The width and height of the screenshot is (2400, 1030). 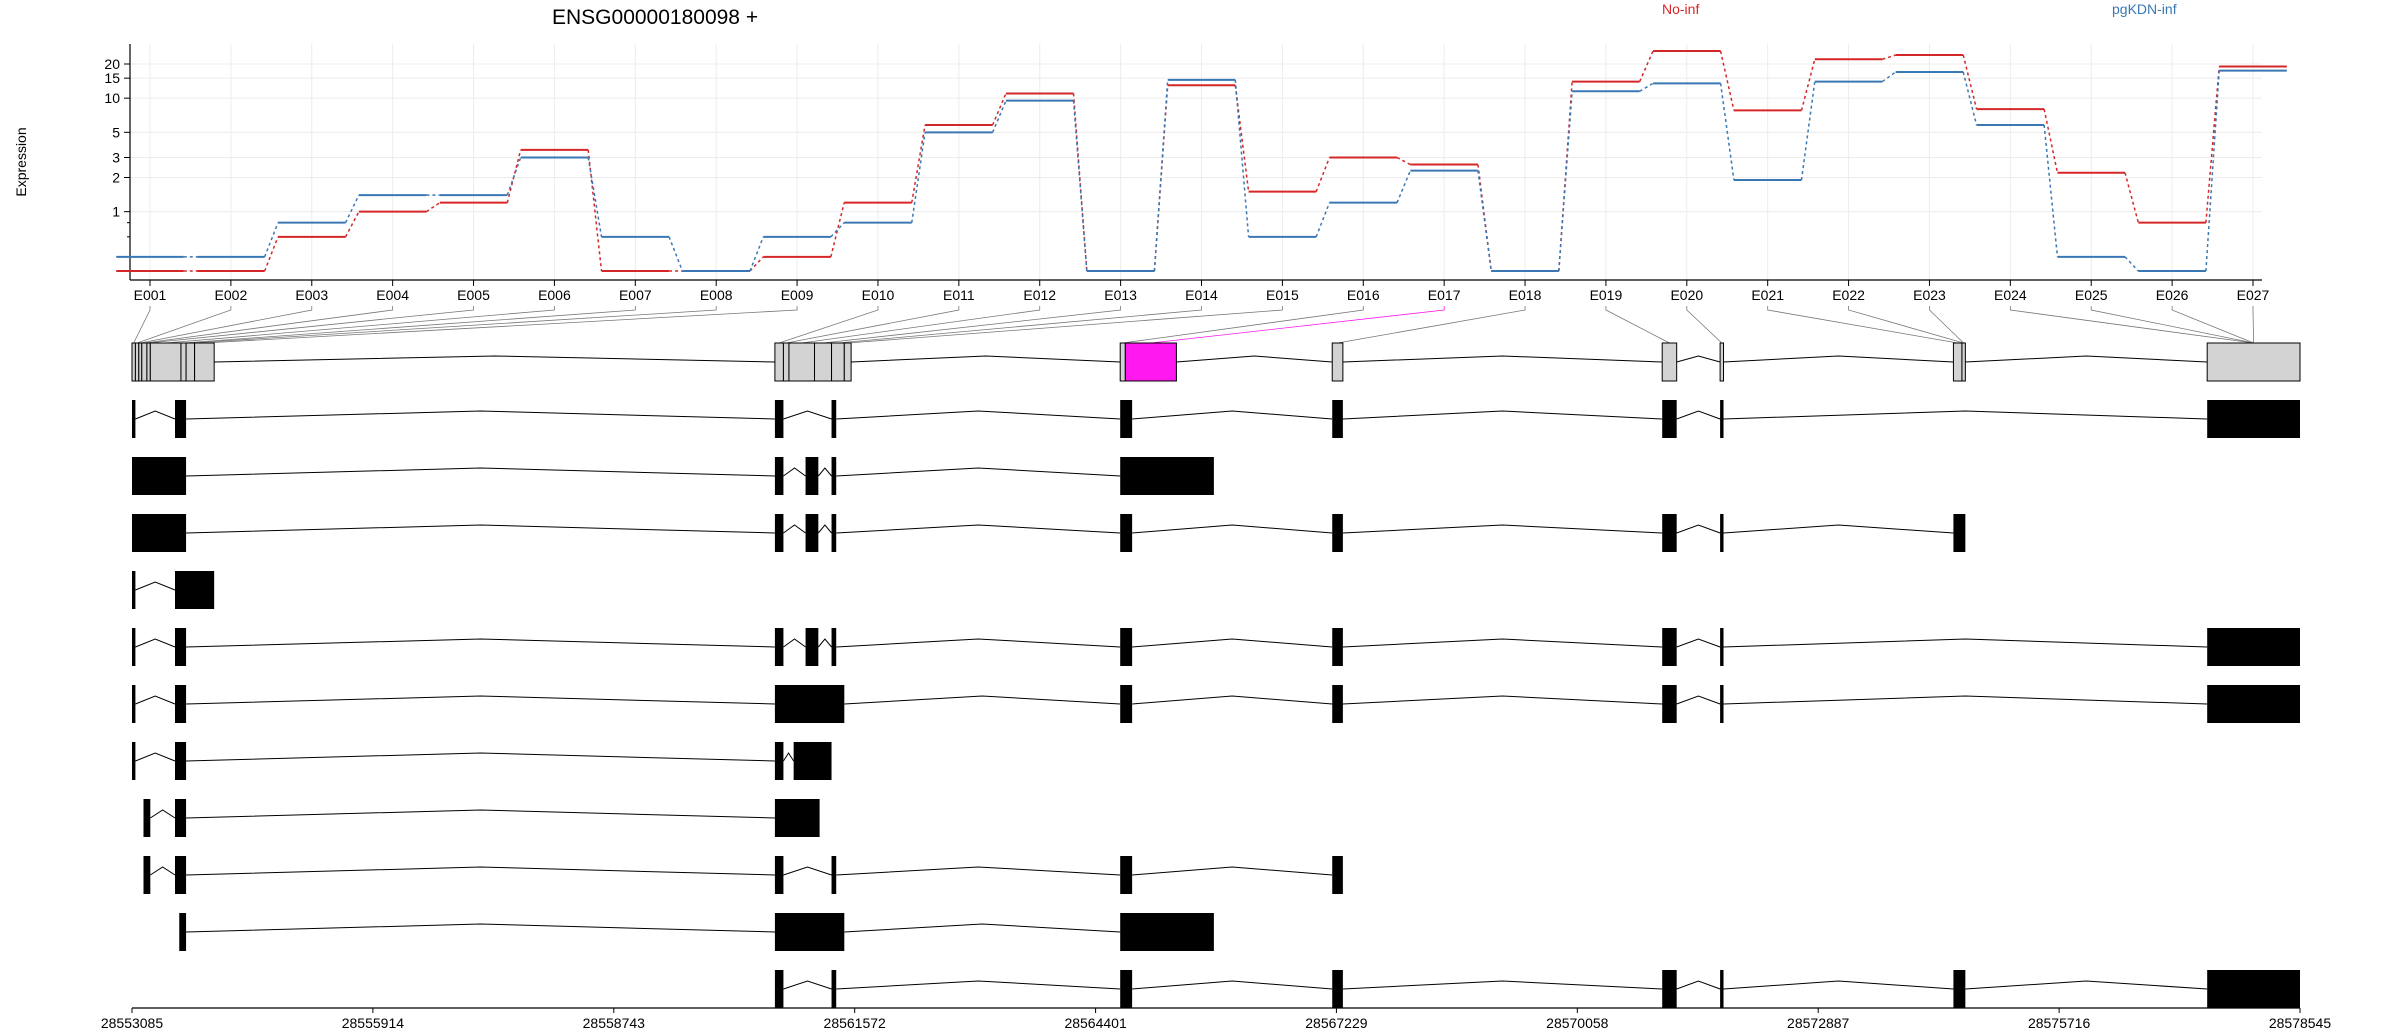 I want to click on genomic-tick-label: 28558743, so click(x=614, y=1022).